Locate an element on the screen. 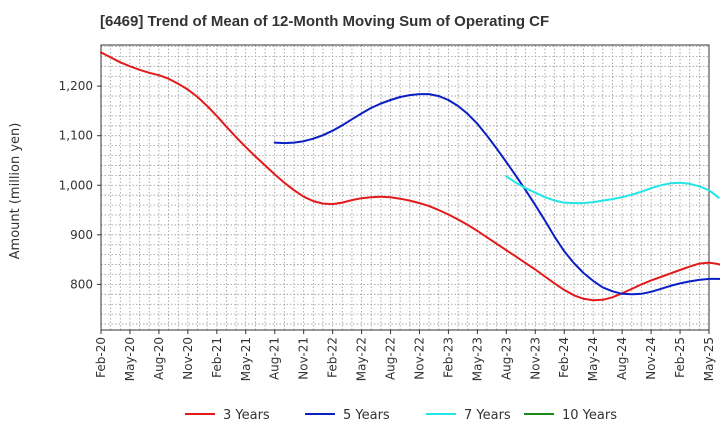 The width and height of the screenshot is (720, 440). x-tick-label: Aug-22 is located at coordinates (391, 358).